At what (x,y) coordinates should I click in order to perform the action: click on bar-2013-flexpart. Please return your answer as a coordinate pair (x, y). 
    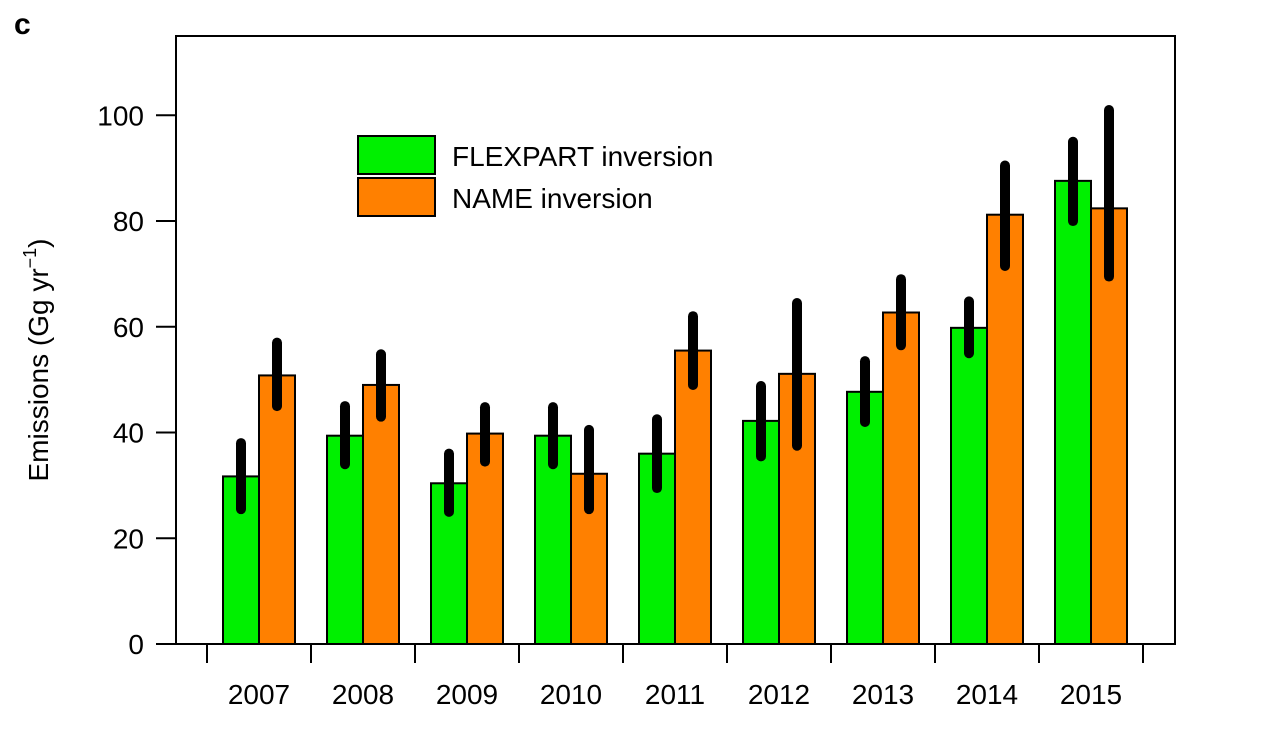
    Looking at the image, I should click on (865, 517).